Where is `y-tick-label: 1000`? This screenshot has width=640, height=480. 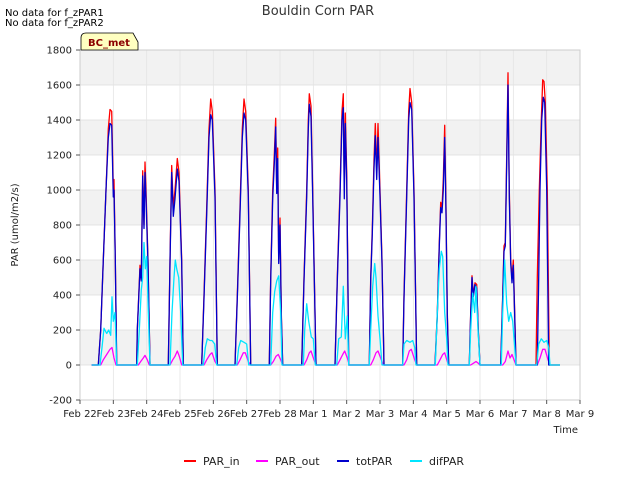 y-tick-label: 1000 is located at coordinates (59, 191).